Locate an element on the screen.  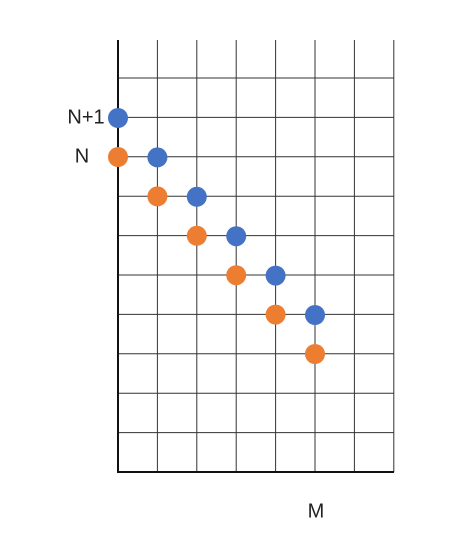
column-label: M is located at coordinates (316, 511).